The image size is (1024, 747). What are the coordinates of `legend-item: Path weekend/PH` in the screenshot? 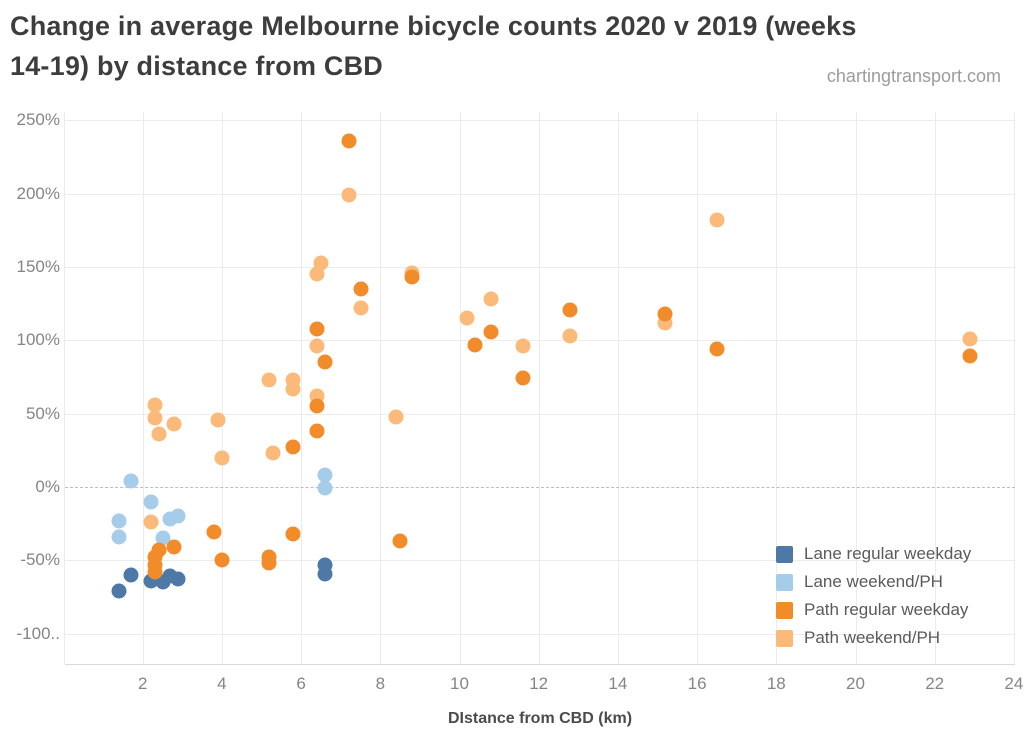 It's located at (873, 638).